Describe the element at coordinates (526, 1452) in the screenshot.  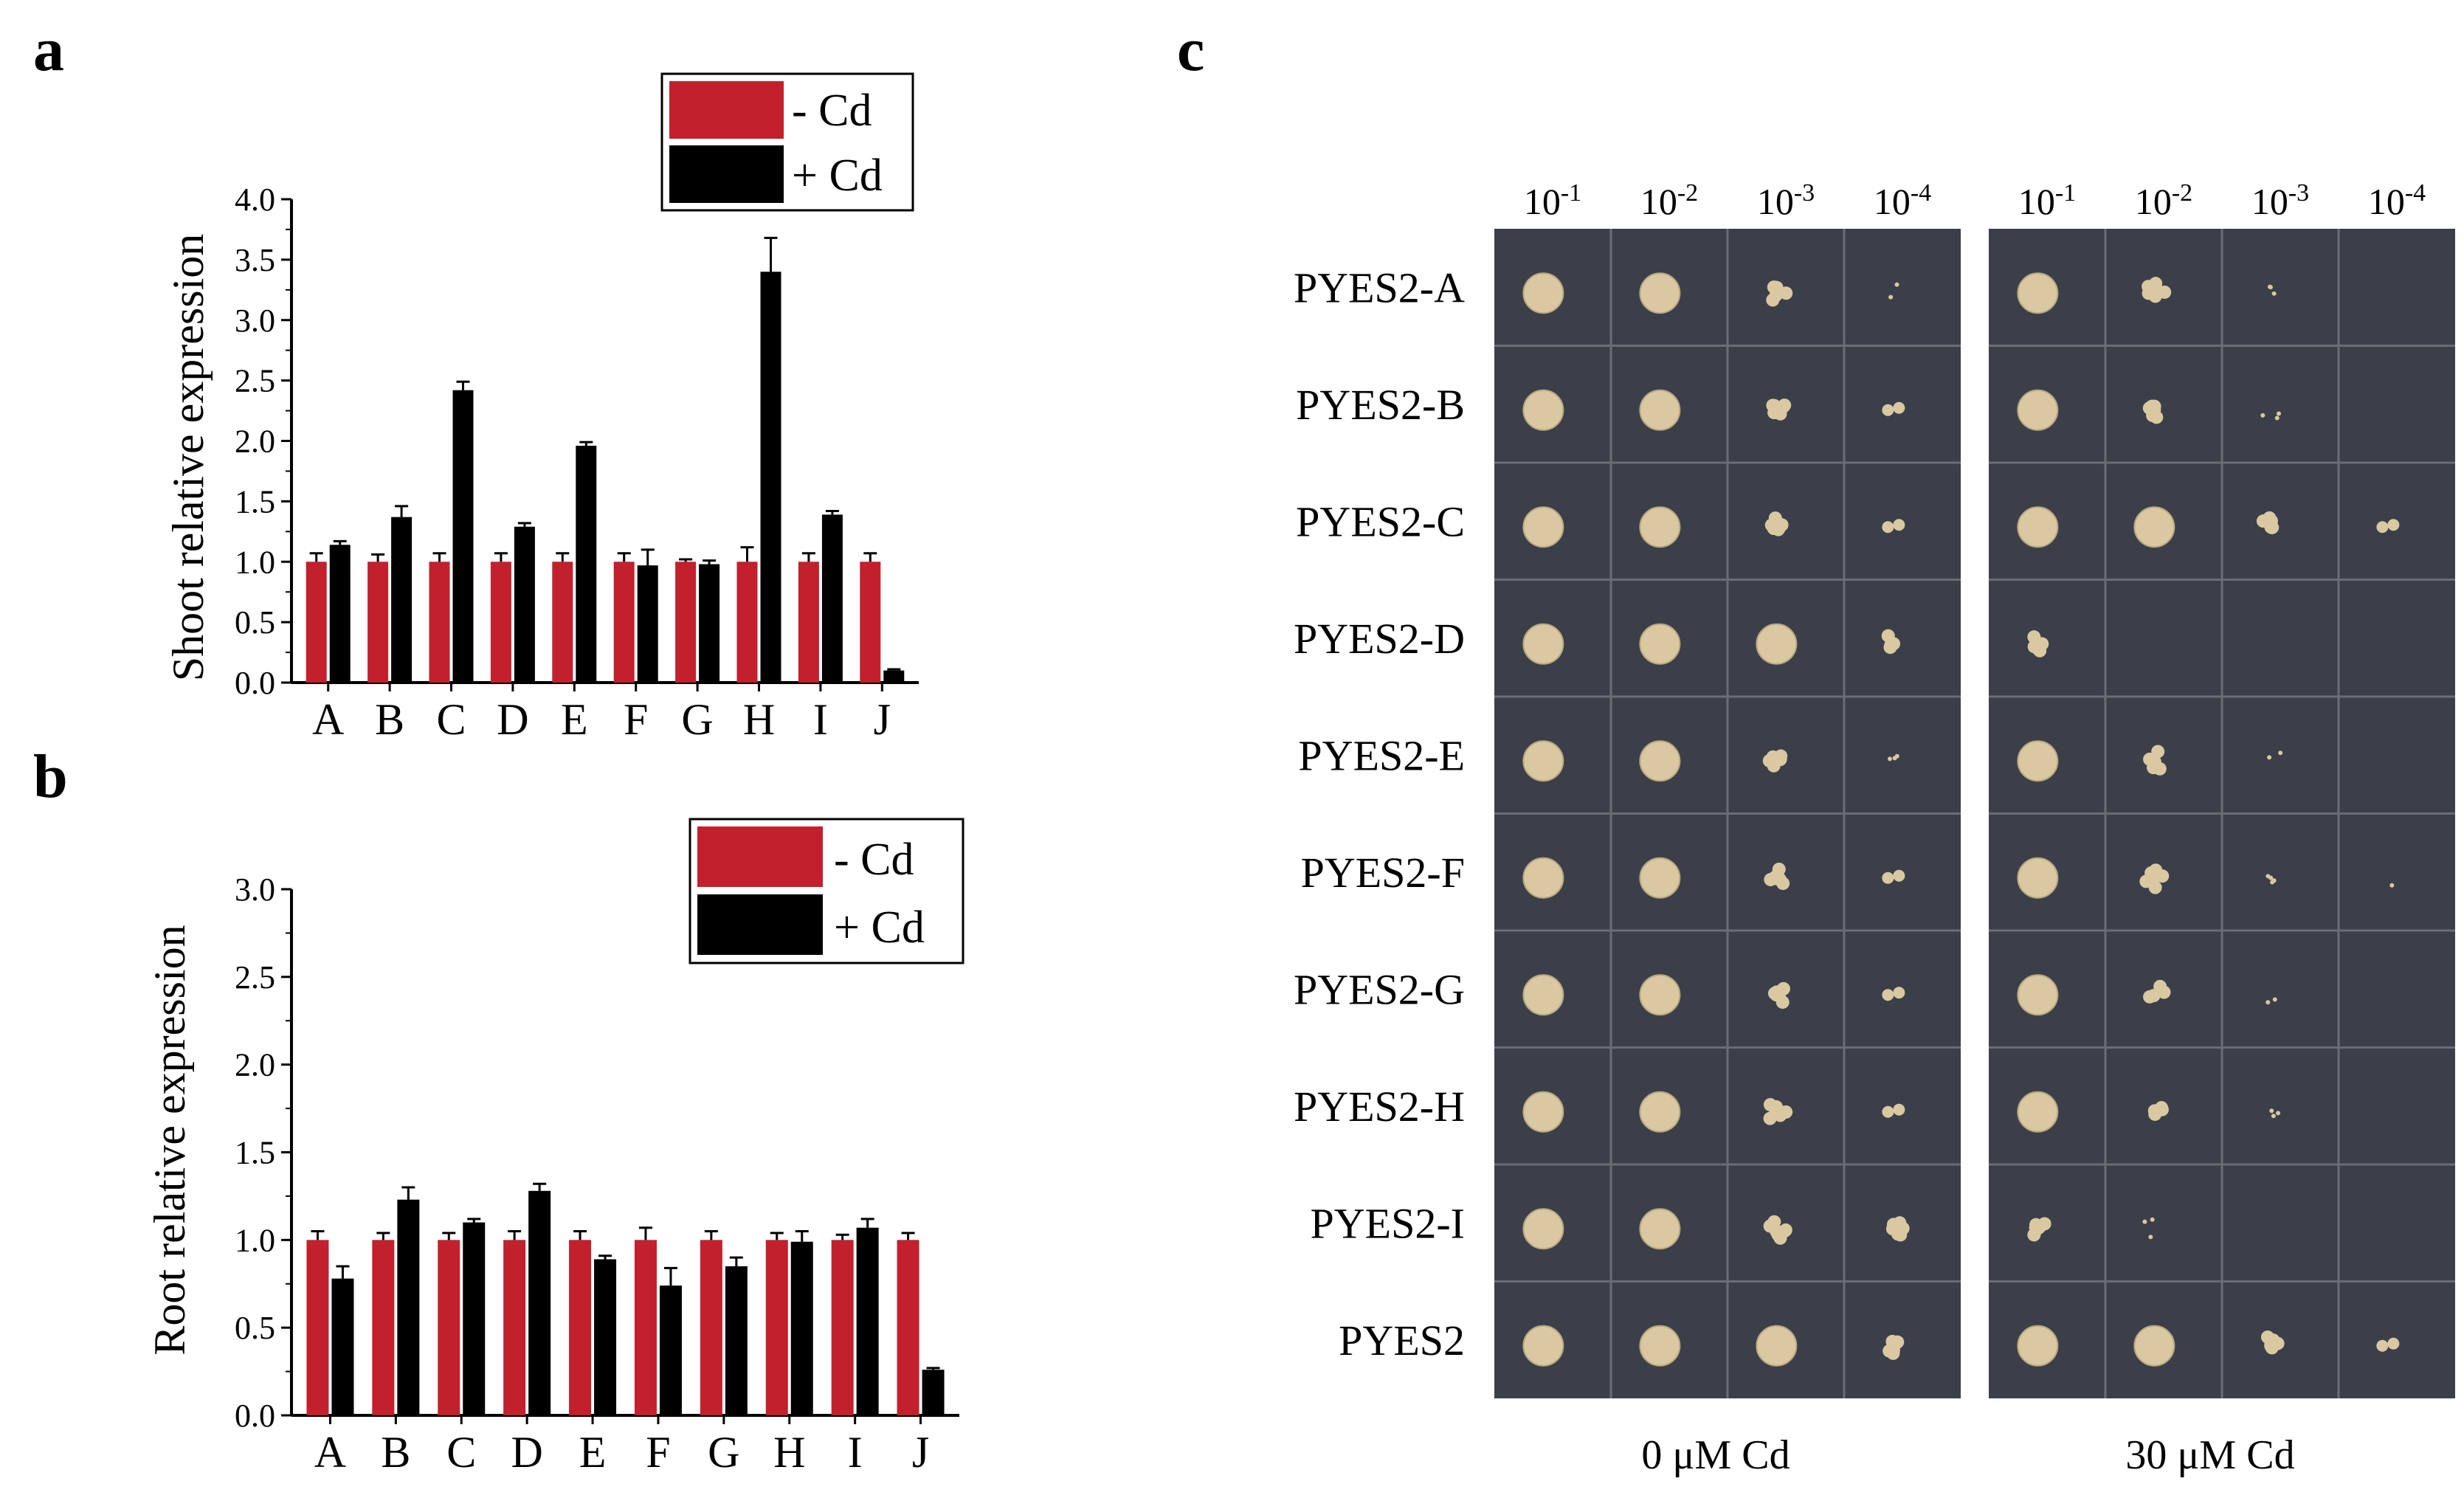
I see `x-tick-label: D` at that location.